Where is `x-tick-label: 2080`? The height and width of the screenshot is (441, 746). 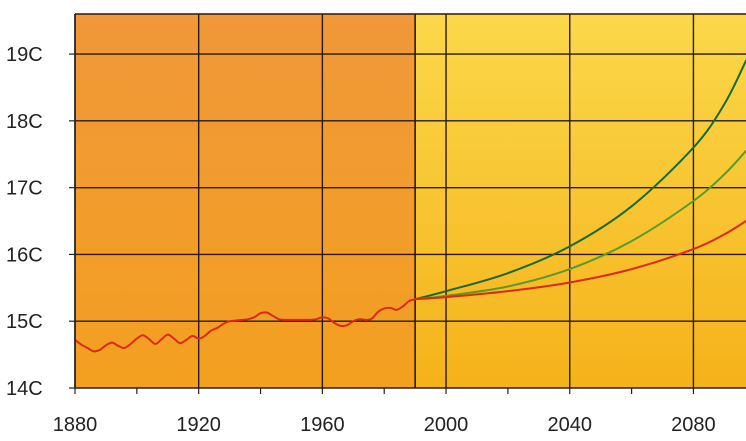
x-tick-label: 2080 is located at coordinates (693, 425).